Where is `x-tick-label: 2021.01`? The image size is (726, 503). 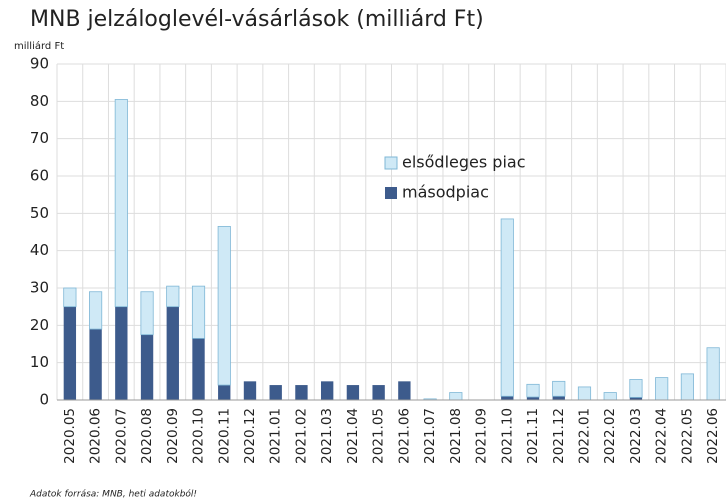 x-tick-label: 2021.01 is located at coordinates (276, 436).